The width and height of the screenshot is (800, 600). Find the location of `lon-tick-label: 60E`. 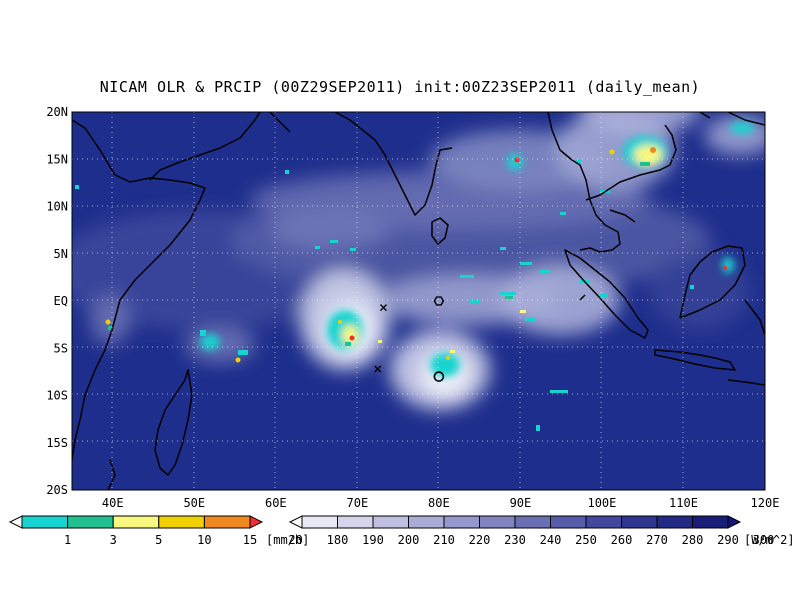

lon-tick-label: 60E is located at coordinates (276, 503).